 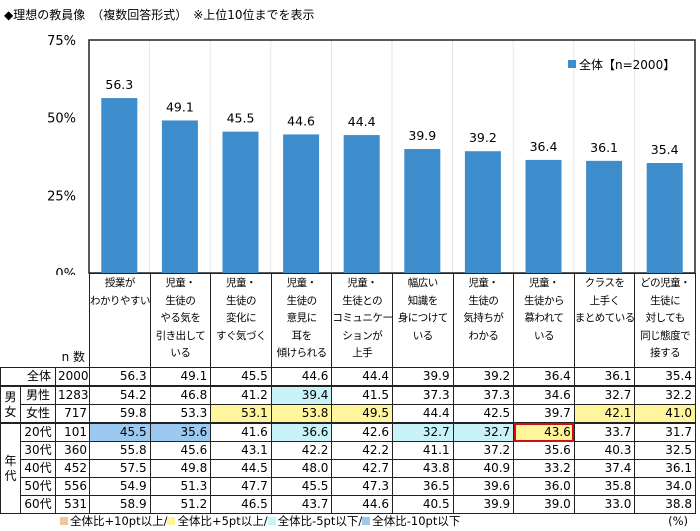 I want to click on table-cell: 56.3, so click(x=120, y=377).